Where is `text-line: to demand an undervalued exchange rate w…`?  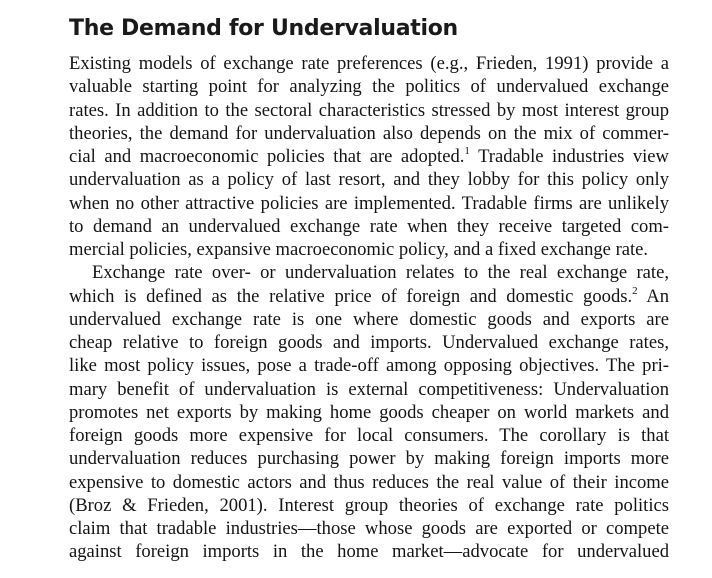 text-line: to demand an undervalued exchange rate w… is located at coordinates (369, 226).